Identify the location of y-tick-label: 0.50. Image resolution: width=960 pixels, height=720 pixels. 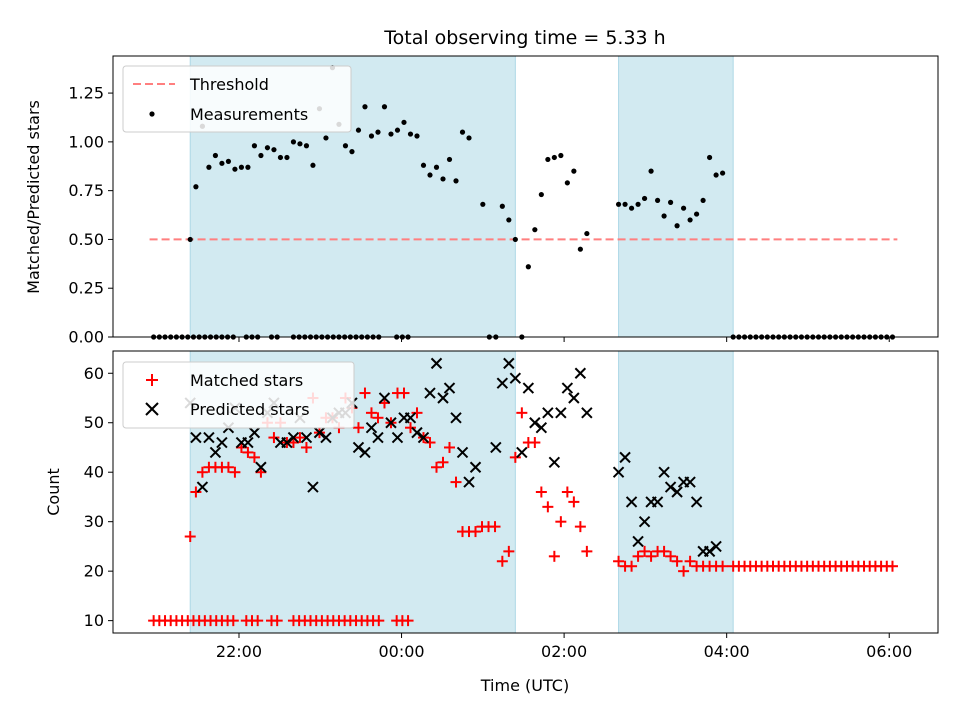
(86, 239).